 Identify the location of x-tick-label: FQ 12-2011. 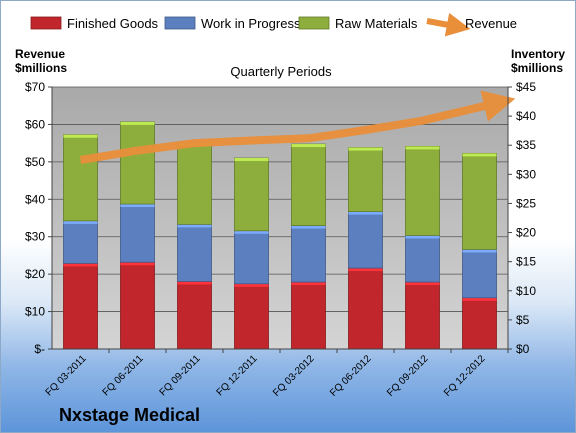
(237, 375).